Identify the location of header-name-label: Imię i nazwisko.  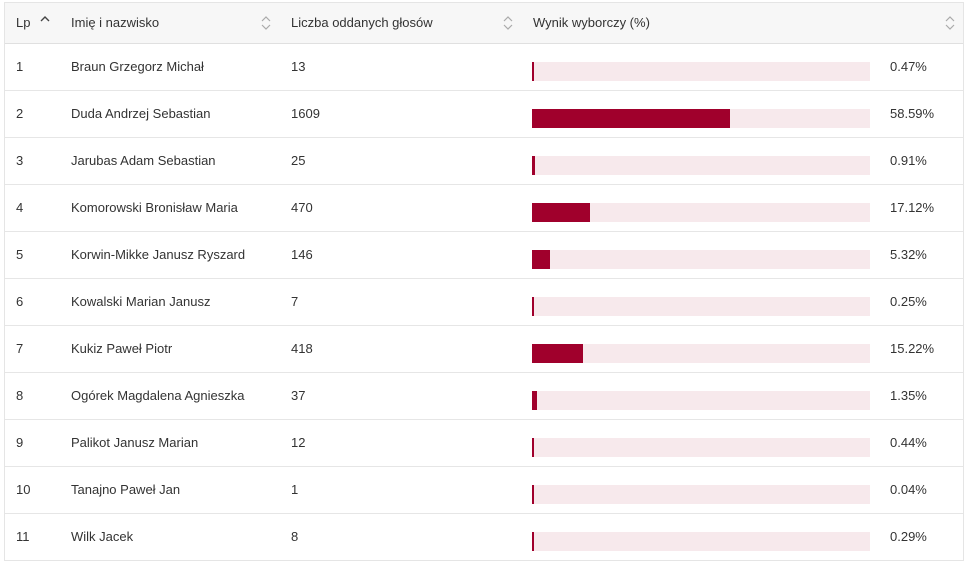
(115, 22).